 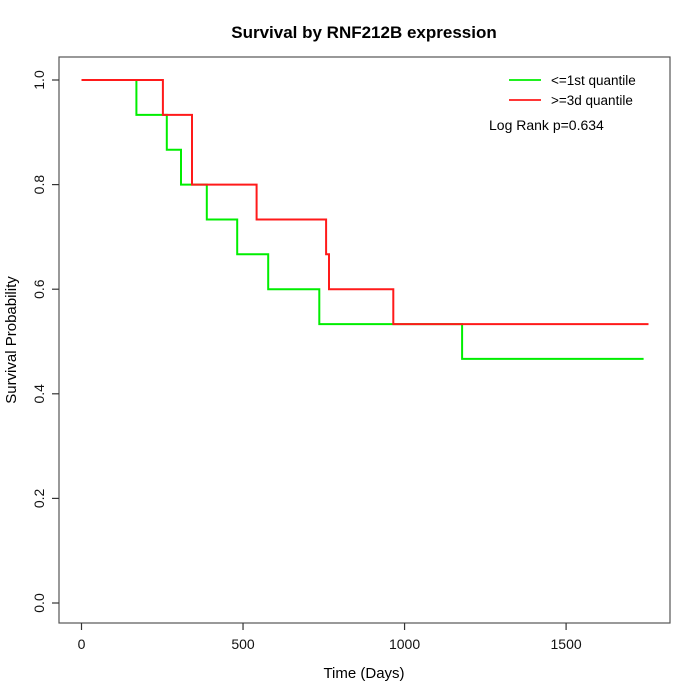 I want to click on x-tick-label: 1000, so click(x=404, y=644).